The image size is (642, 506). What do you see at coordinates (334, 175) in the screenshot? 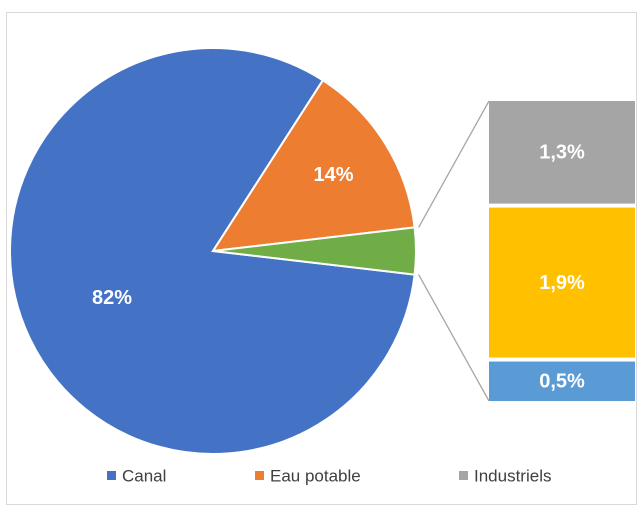
I see `slice-label: 14%` at bounding box center [334, 175].